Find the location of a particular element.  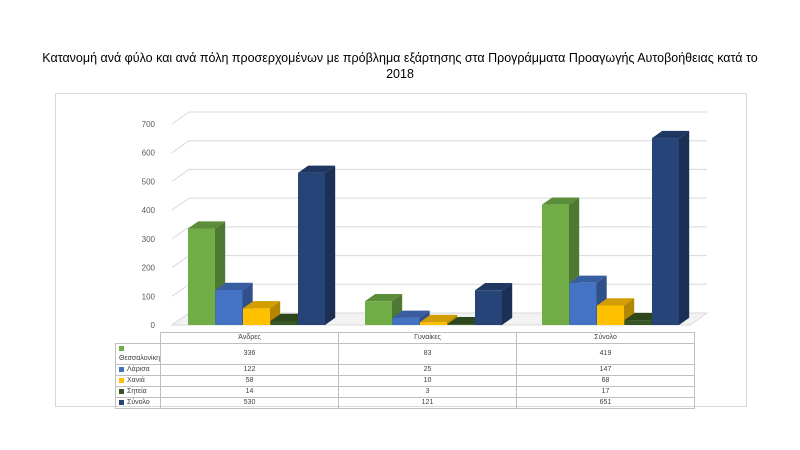

data-table-corner is located at coordinates (138, 338).